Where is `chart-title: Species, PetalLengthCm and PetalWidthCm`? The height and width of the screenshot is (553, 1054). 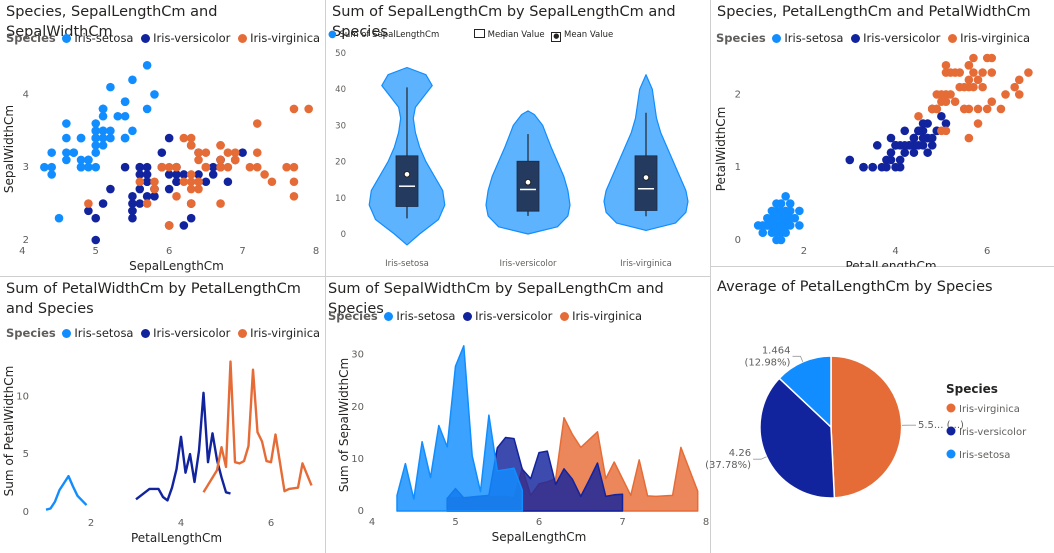 chart-title: Species, PetalLengthCm and PetalWidthCm is located at coordinates (874, 12).